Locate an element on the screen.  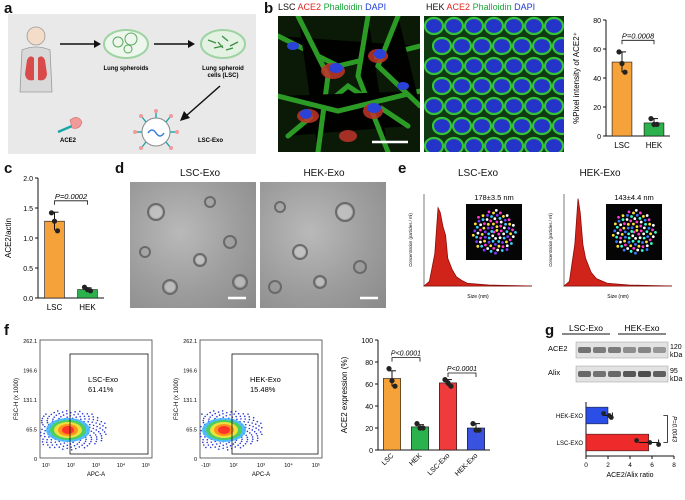
bar is located at coordinates (54, 259).